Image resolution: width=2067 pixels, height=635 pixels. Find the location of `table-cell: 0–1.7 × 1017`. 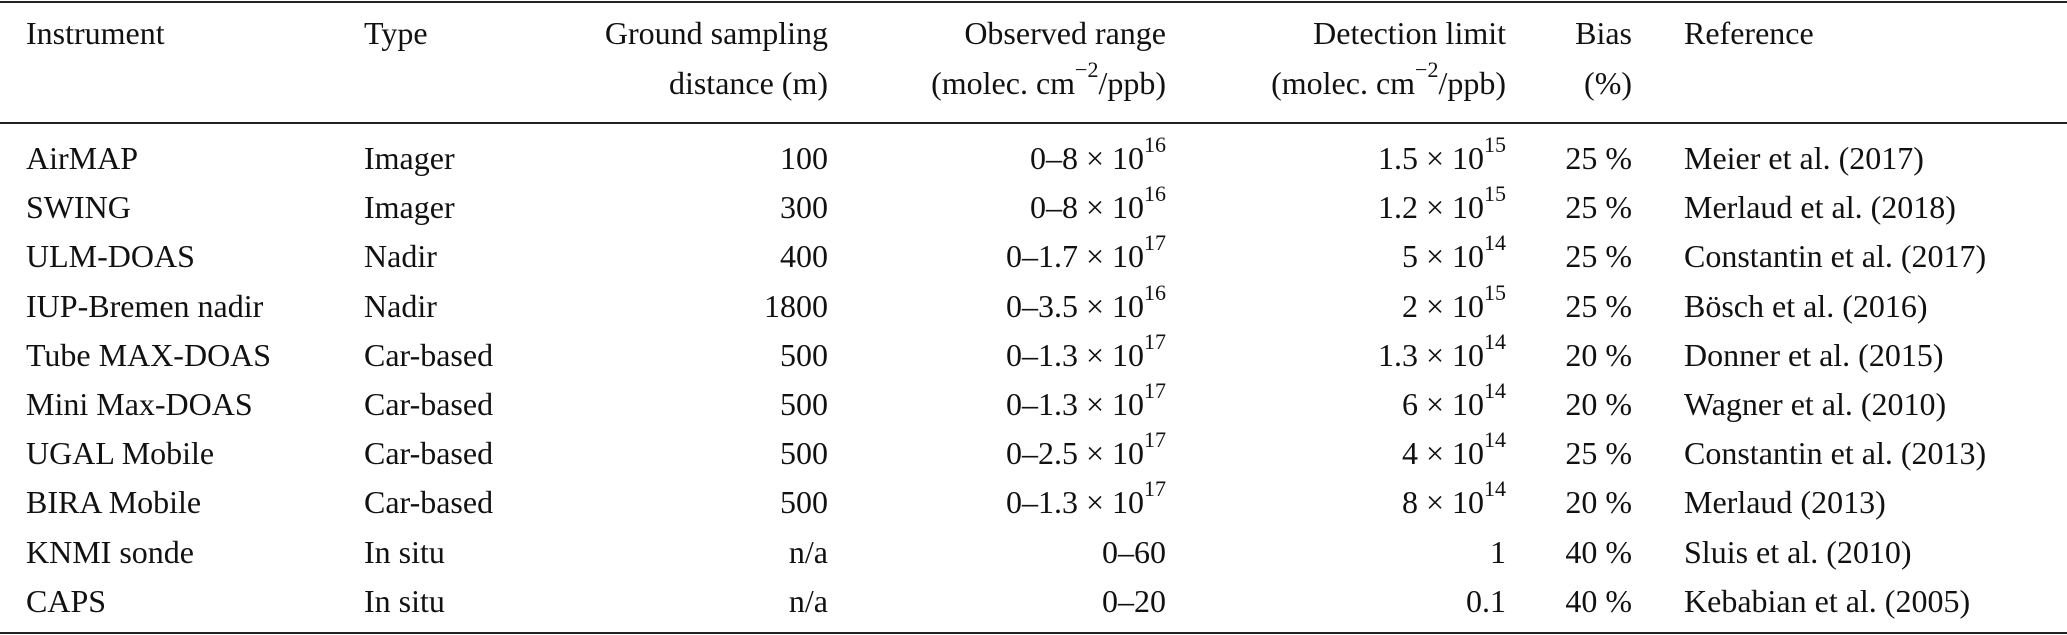

table-cell: 0–1.7 × 1017 is located at coordinates (1085, 254).